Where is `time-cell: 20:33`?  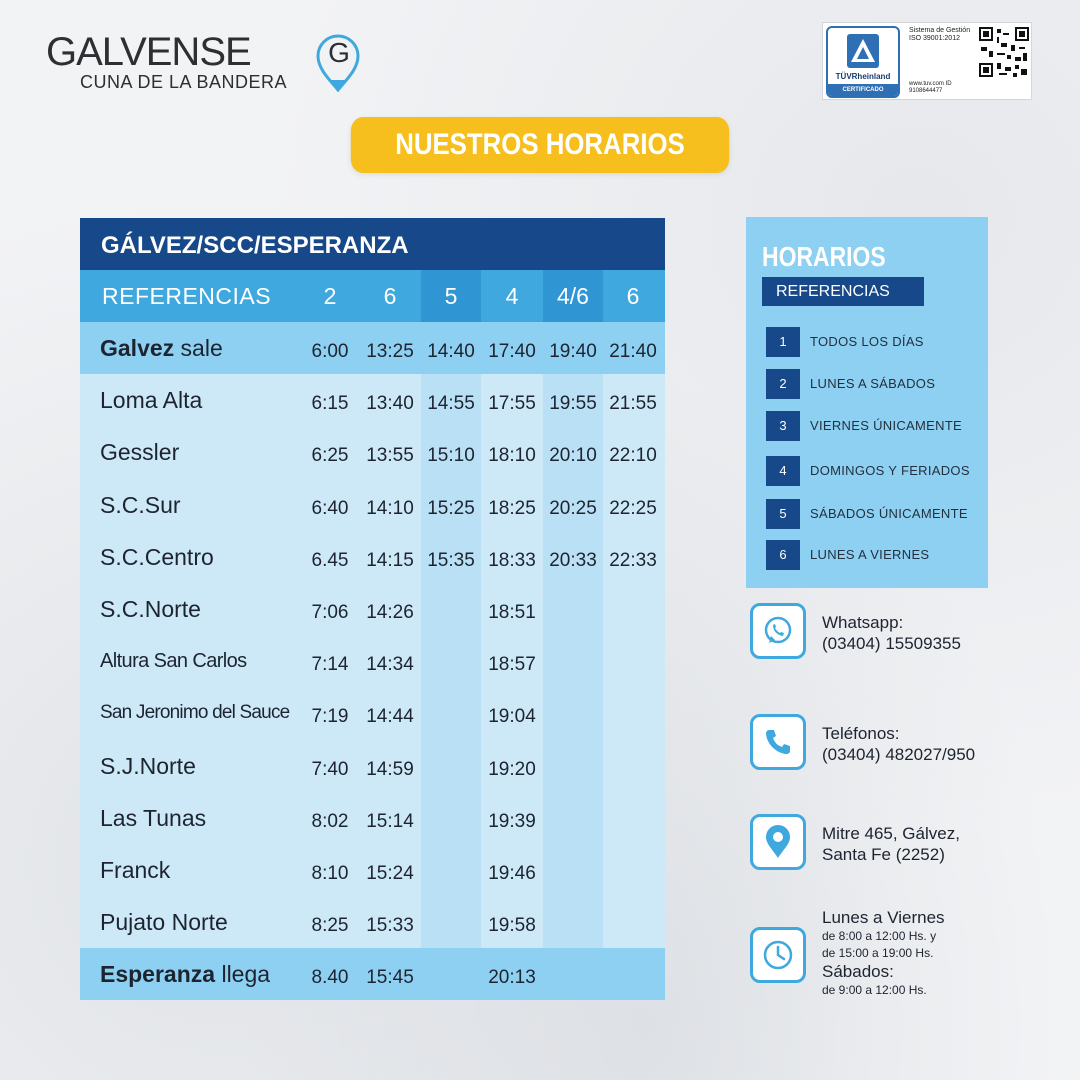
time-cell: 20:33 is located at coordinates (573, 560).